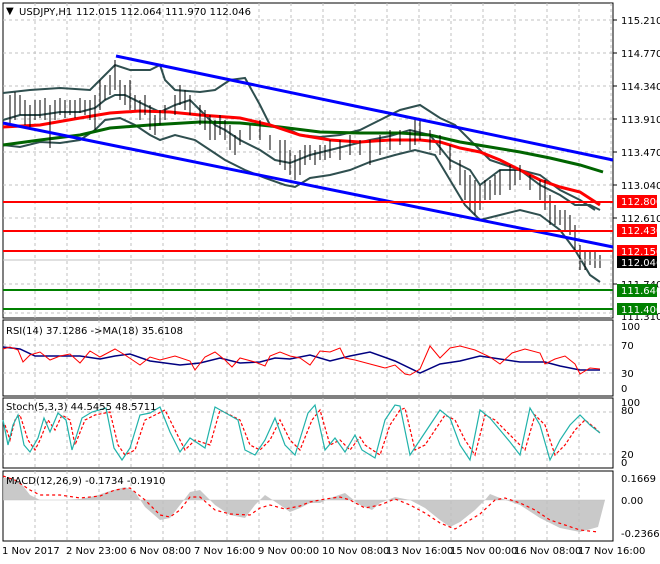 The height and width of the screenshot is (564, 660). I want to click on stoch-main-line, so click(301, 432).